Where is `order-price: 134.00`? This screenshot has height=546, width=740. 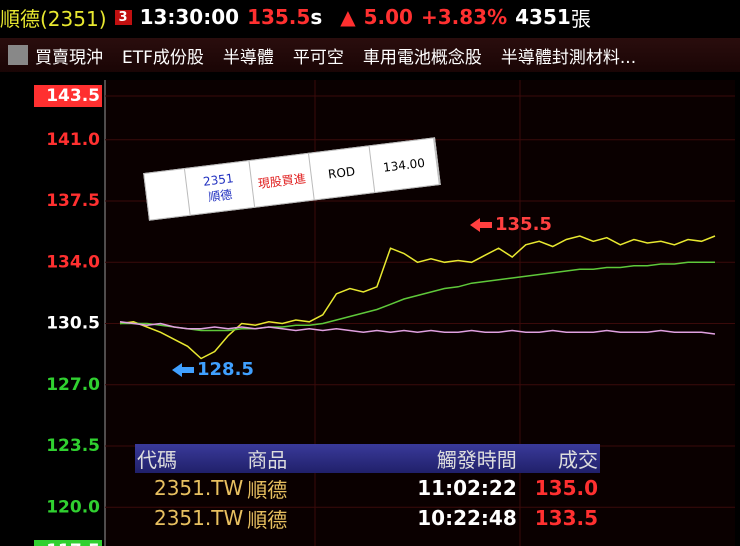 order-price: 134.00 is located at coordinates (404, 165).